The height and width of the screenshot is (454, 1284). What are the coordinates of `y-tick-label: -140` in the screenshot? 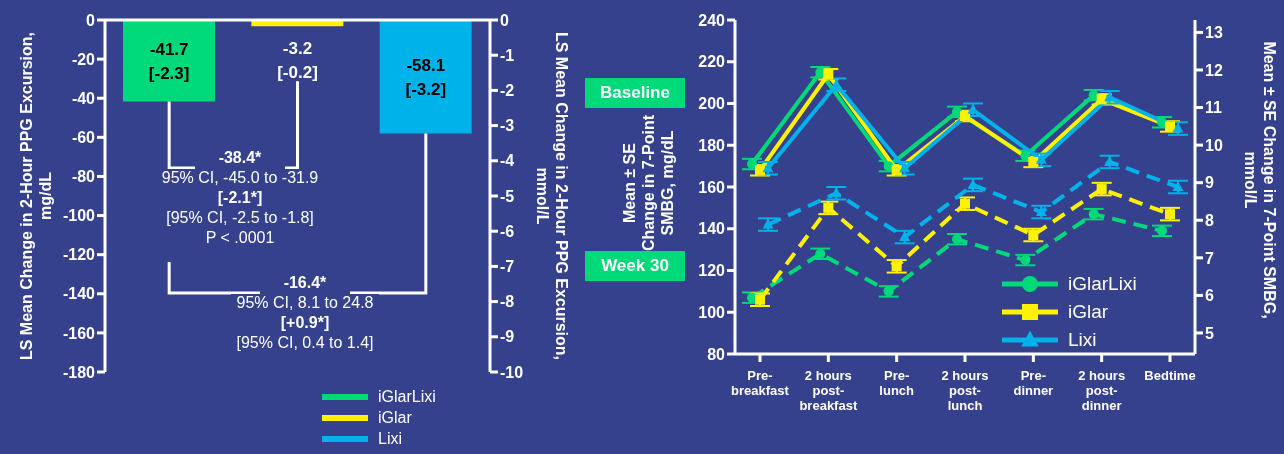 It's located at (79, 294).